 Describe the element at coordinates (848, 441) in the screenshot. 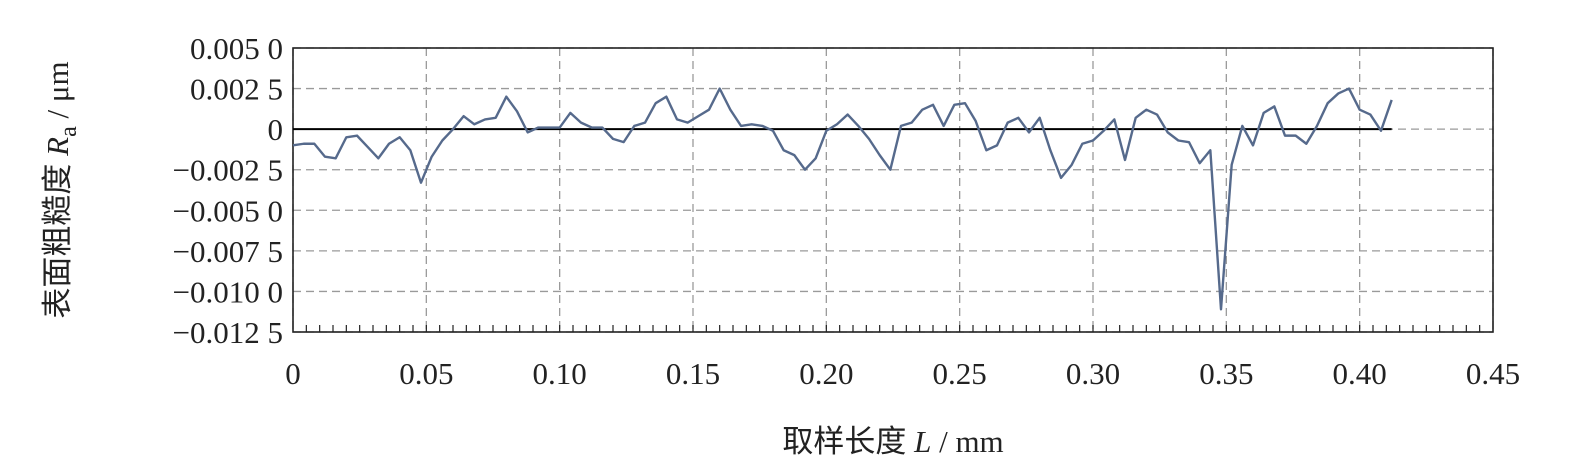

I see `x-label-text: 取样长度` at that location.